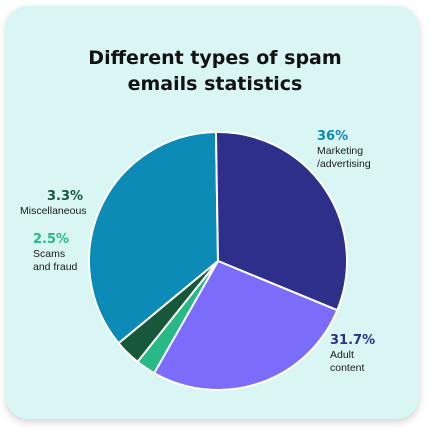 The height and width of the screenshot is (430, 430). I want to click on label-misc-percent: 3.3%, so click(65, 196).